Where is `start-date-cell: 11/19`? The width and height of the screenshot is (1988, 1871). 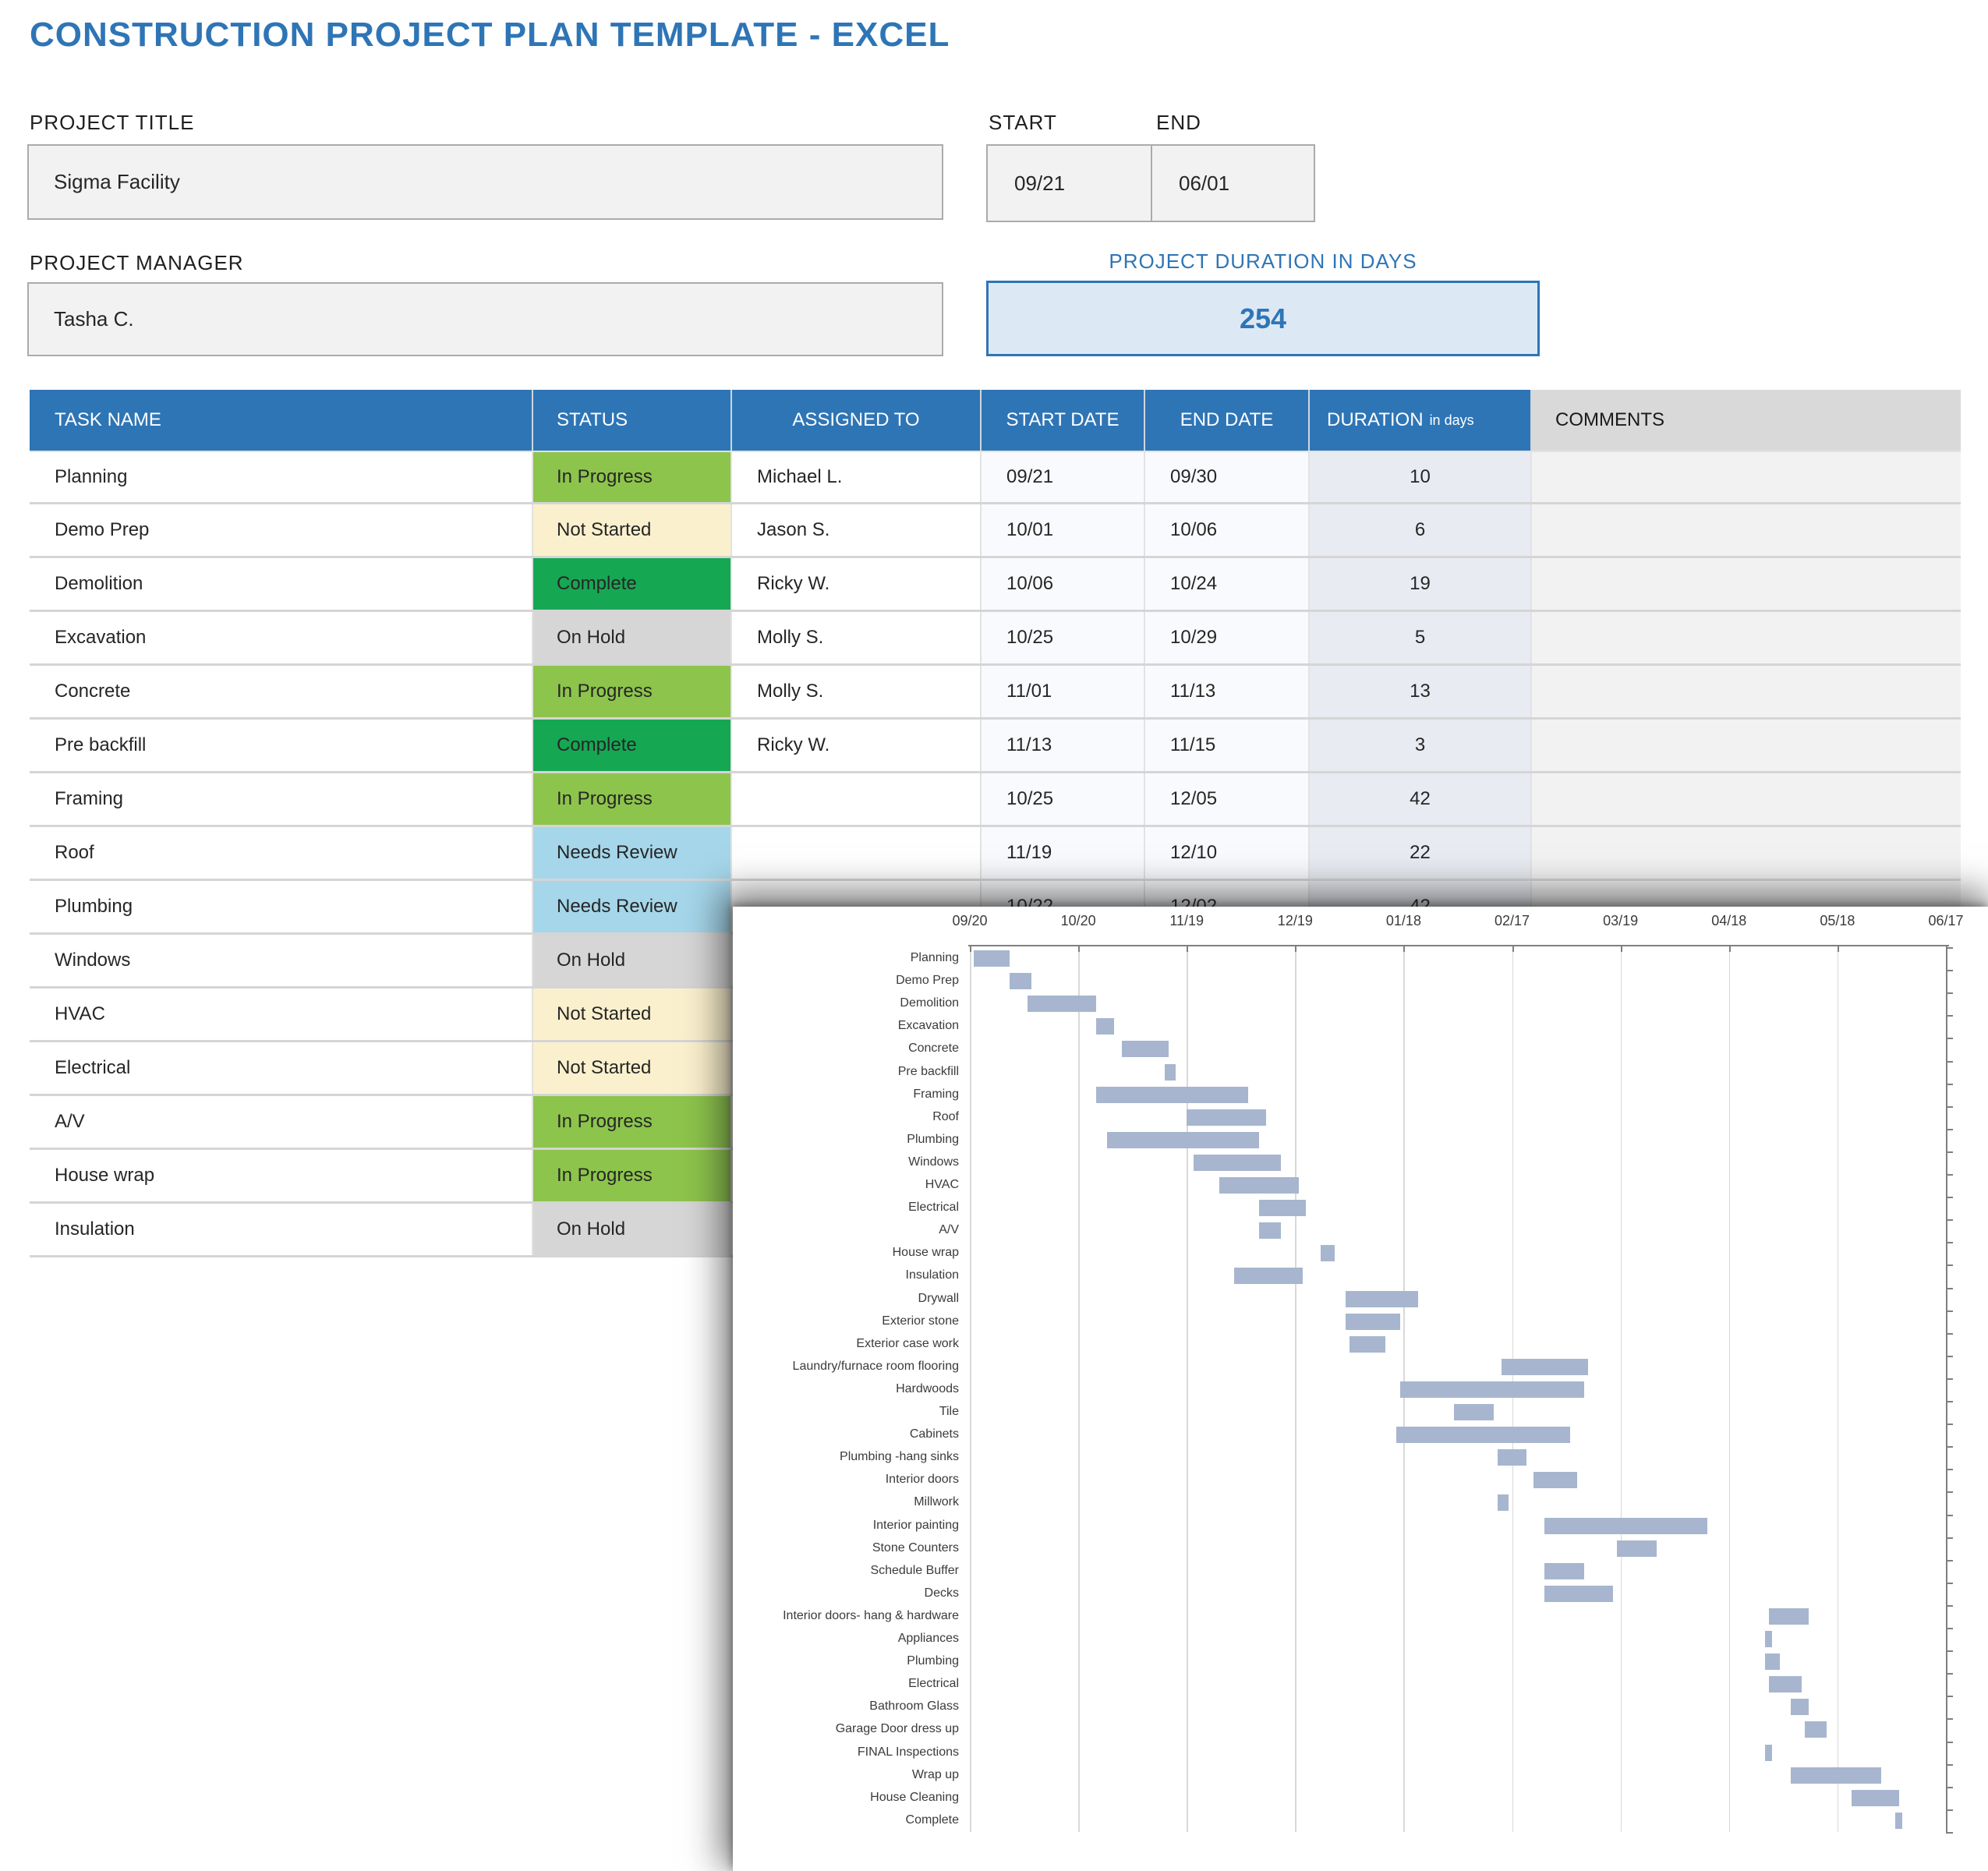
start-date-cell: 11/19 is located at coordinates (1062, 853).